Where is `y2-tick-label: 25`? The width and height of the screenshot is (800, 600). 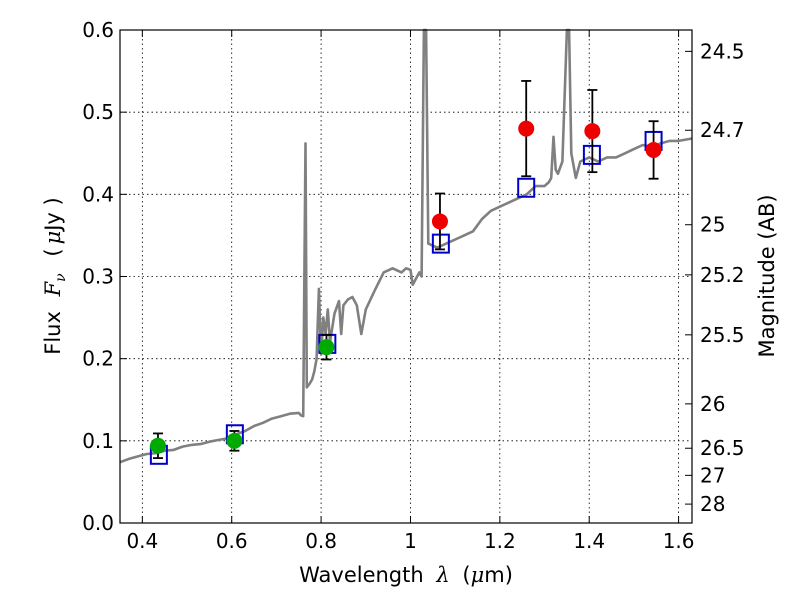
y2-tick-label: 25 is located at coordinates (712, 225).